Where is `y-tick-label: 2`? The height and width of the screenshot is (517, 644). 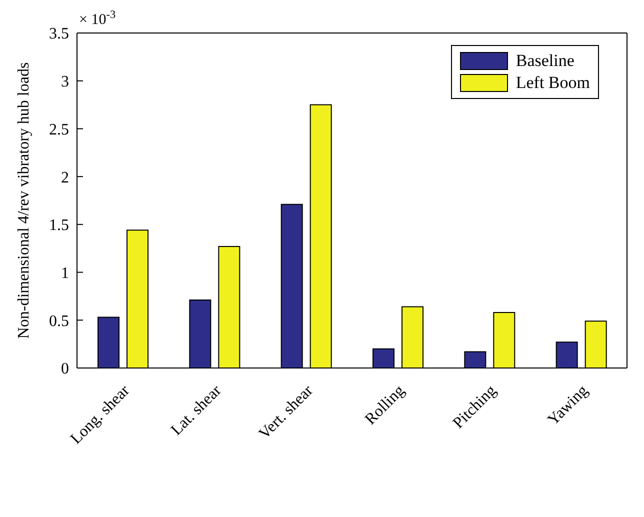
y-tick-label: 2 is located at coordinates (65, 177).